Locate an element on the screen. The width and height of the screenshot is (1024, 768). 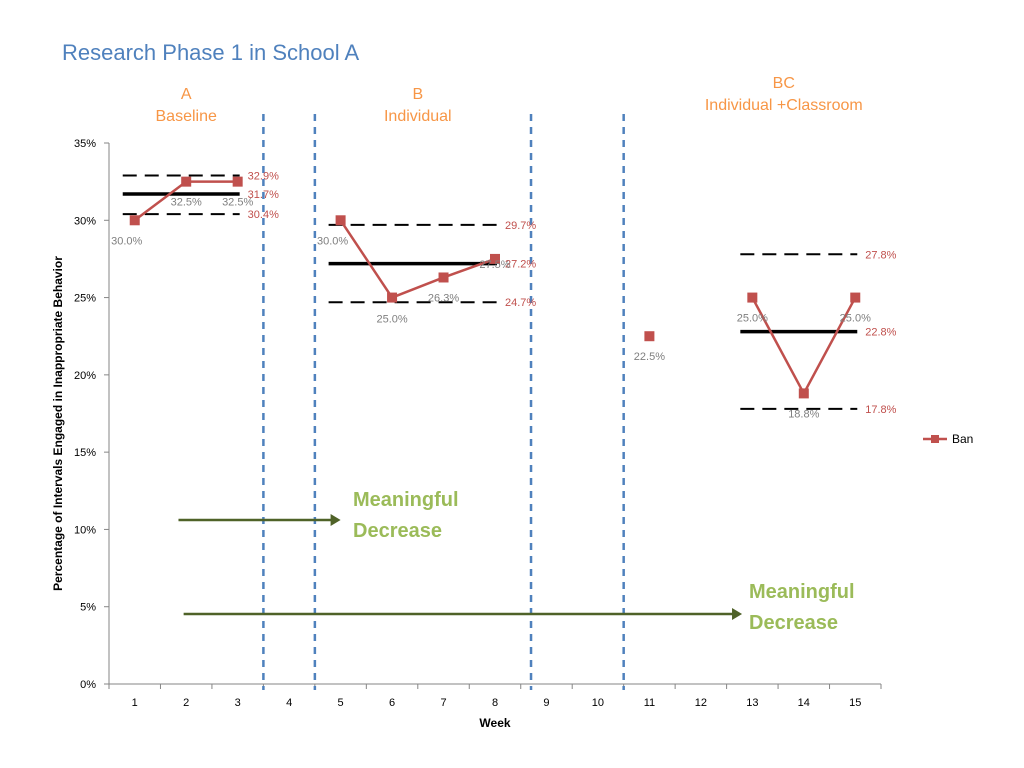
x-tick-label: 1 is located at coordinates (135, 703).